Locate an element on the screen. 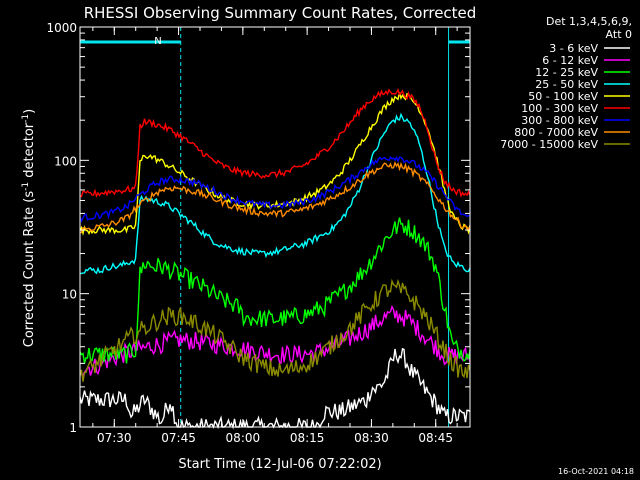  y-axis-label-sup1: -1 is located at coordinates (26, 186).